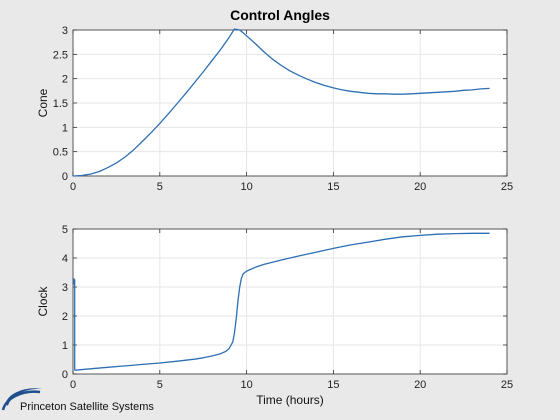  What do you see at coordinates (60, 55) in the screenshot?
I see `y-tick-label: 2.5` at bounding box center [60, 55].